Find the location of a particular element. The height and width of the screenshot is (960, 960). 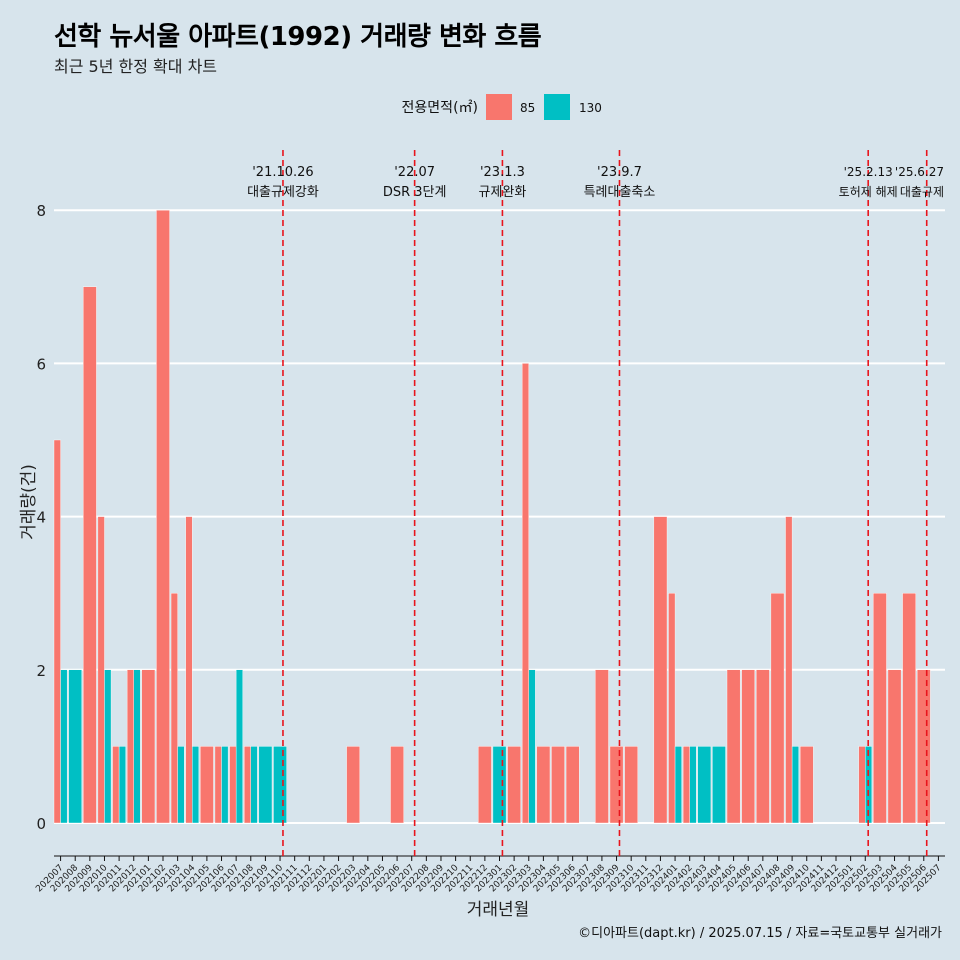

y-tick-label: 0 is located at coordinates (41, 824).